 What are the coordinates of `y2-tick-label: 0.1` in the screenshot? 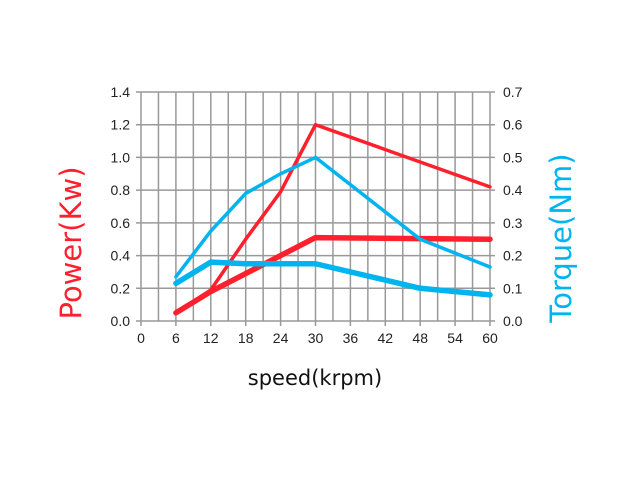 It's located at (513, 288).